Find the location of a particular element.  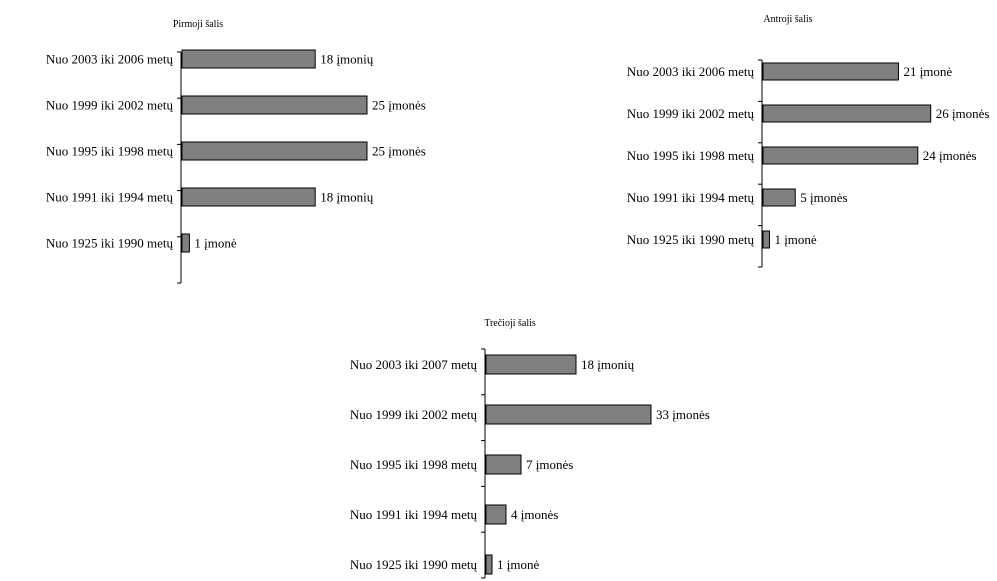

chart-1-category-label: Nuo 1995 iki 1998 metų is located at coordinates (110, 151).